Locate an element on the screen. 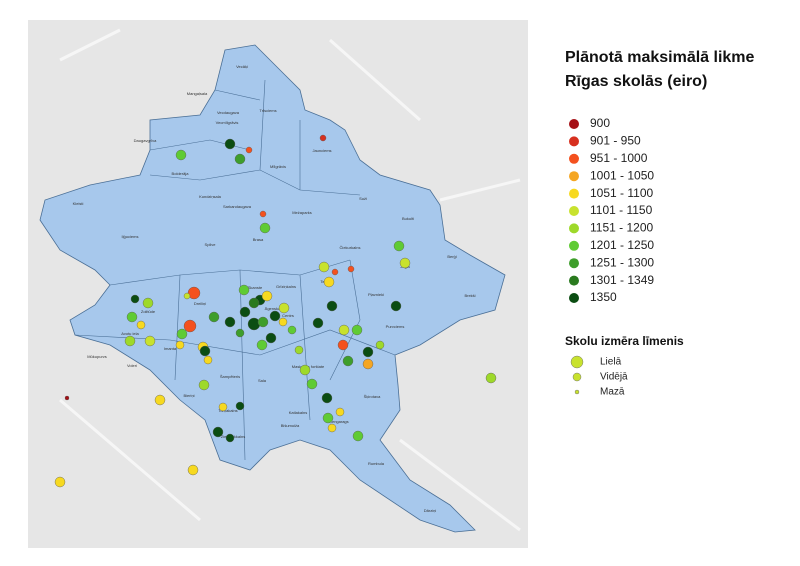 Image resolution: width=800 pixels, height=566 pixels. neighborhood-label: Voleri is located at coordinates (132, 365).